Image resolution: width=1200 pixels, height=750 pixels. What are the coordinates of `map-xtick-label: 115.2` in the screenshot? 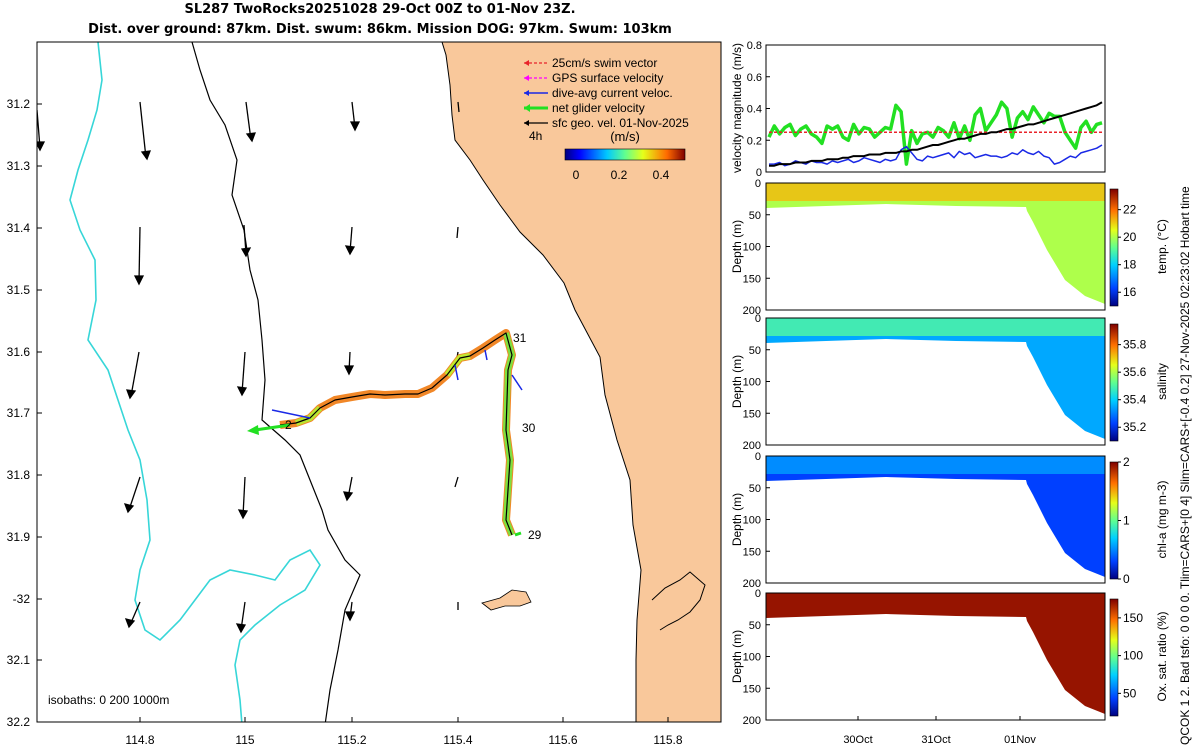 It's located at (351, 740).